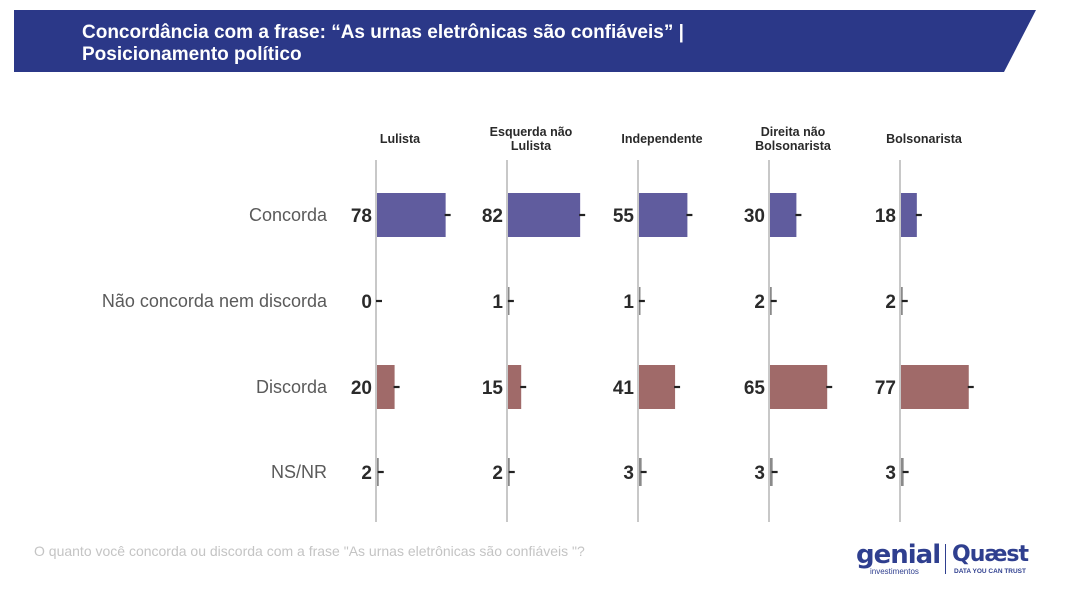 The height and width of the screenshot is (605, 1068). I want to click on value-label-esquerda-nao-lulista-concorda: 82, so click(492, 216).